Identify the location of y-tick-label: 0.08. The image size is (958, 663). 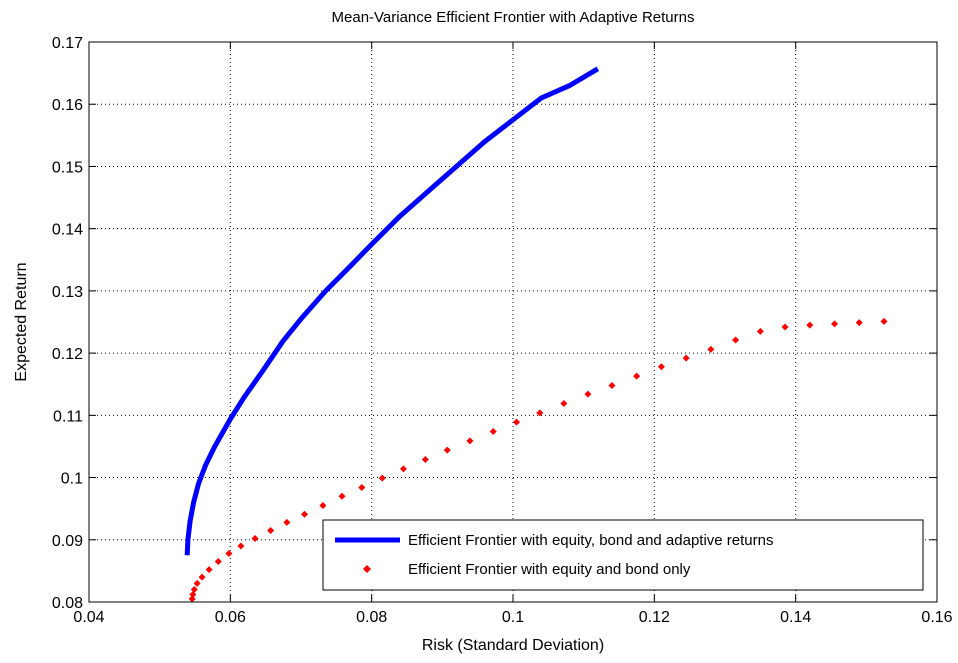
(67, 603).